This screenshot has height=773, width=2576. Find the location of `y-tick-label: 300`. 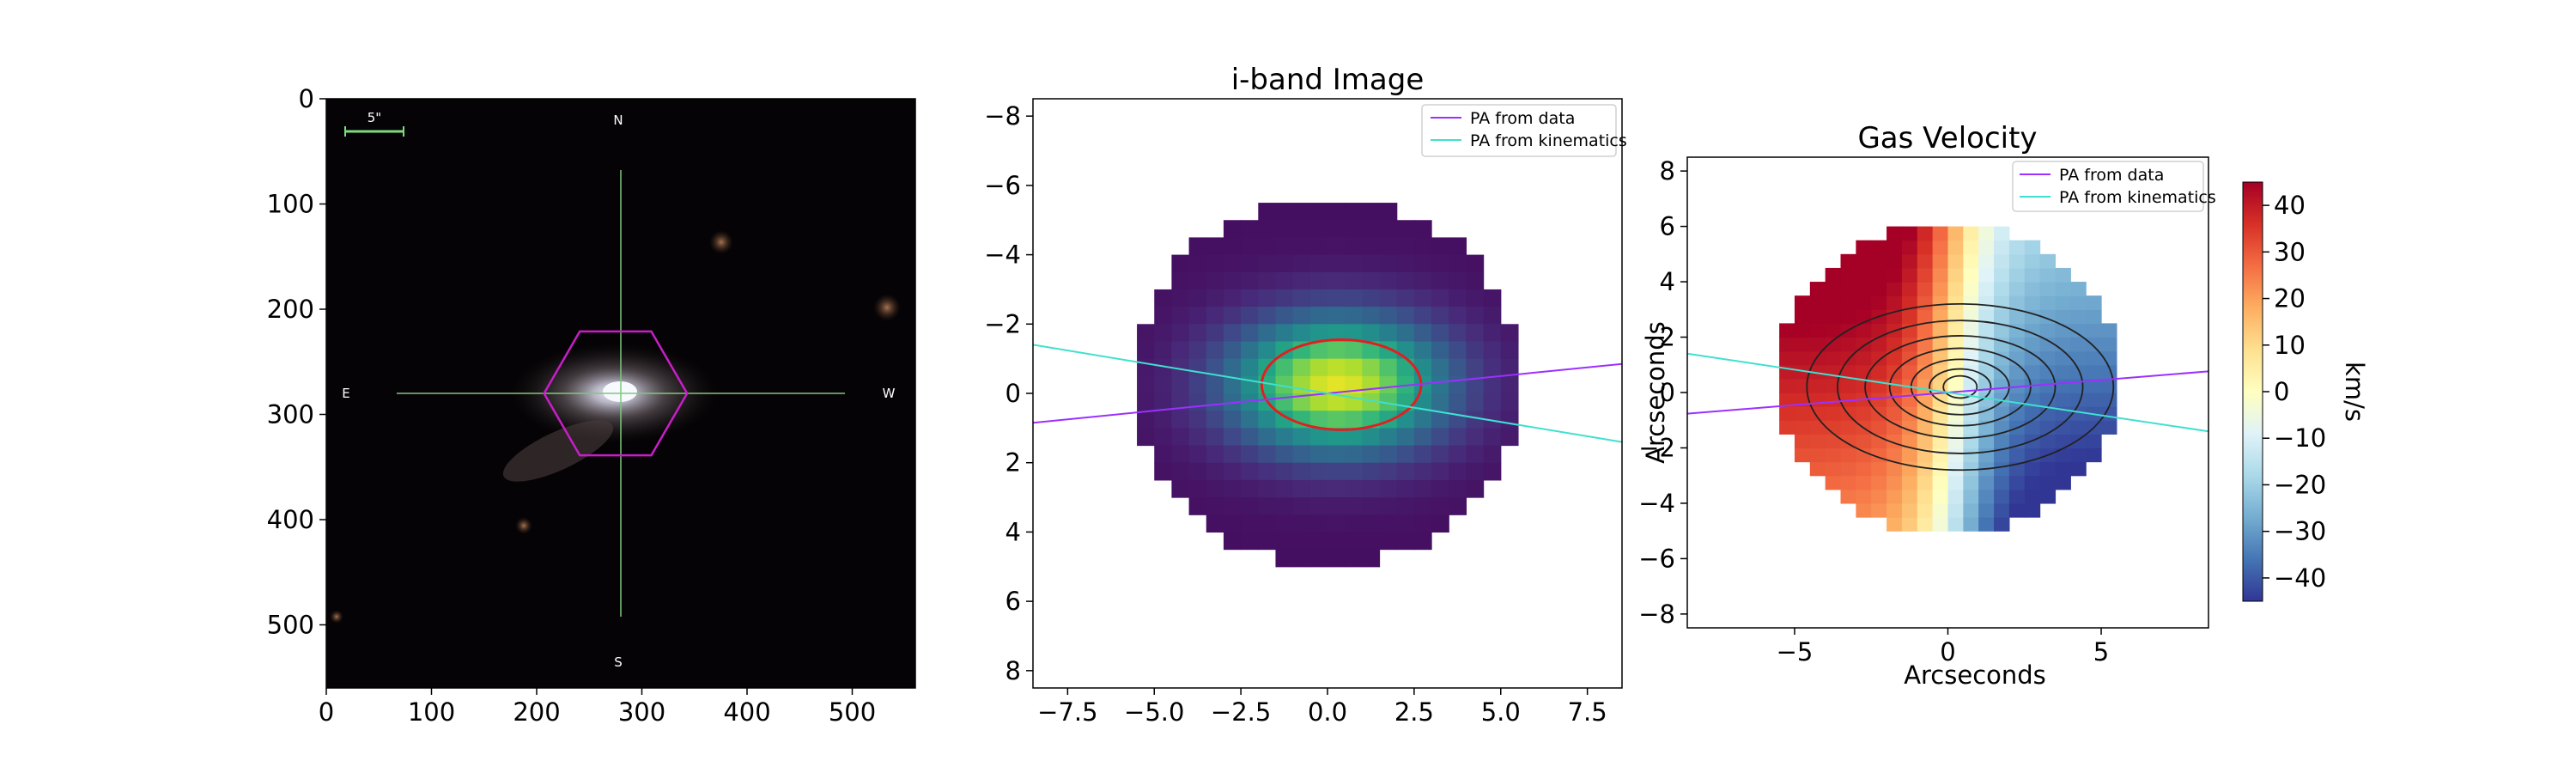

y-tick-label: 300 is located at coordinates (291, 414).